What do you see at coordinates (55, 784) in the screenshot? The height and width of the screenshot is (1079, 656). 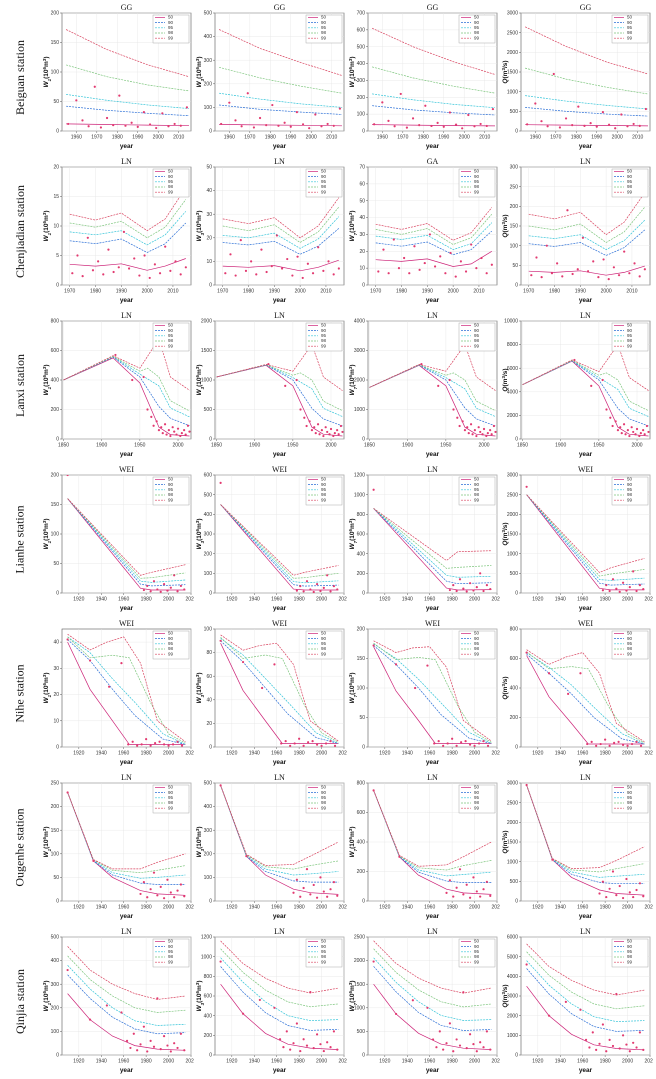 I see `y-tick-label: 250` at bounding box center [55, 784].